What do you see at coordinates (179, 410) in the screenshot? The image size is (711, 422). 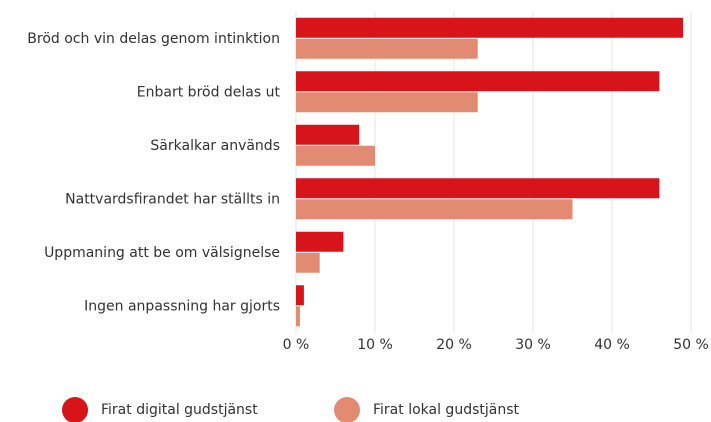 I see `legend-label: Firat digital gudstjänst` at bounding box center [179, 410].